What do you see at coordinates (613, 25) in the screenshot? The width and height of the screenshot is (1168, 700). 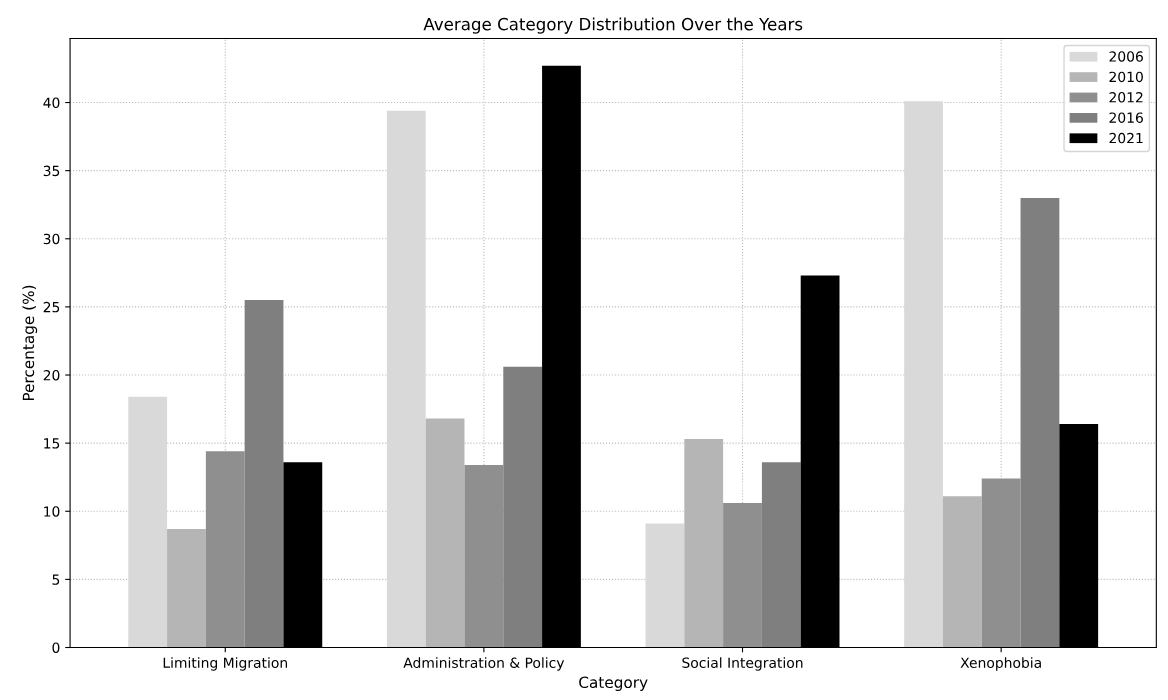 I see `chart-title: Average Category Distribution Over the Years` at bounding box center [613, 25].